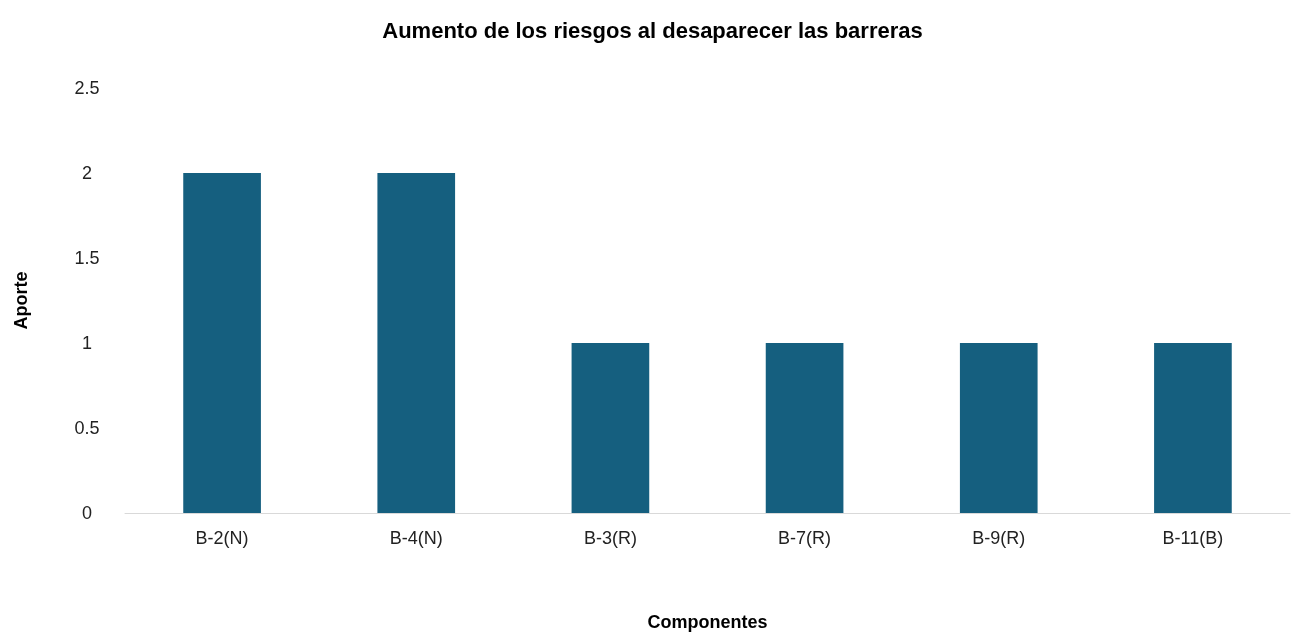  What do you see at coordinates (416, 538) in the screenshot?
I see `x-tick-label: B-4(N)` at bounding box center [416, 538].